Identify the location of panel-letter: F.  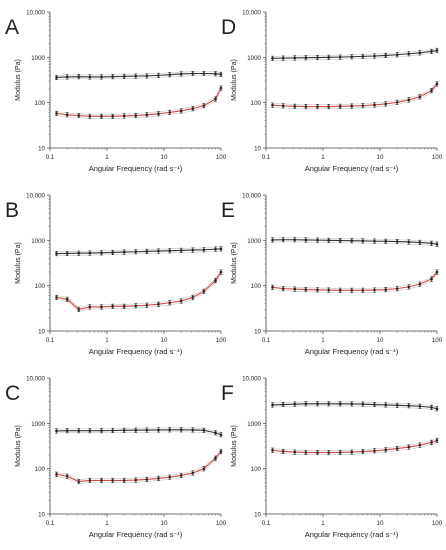
(227, 393).